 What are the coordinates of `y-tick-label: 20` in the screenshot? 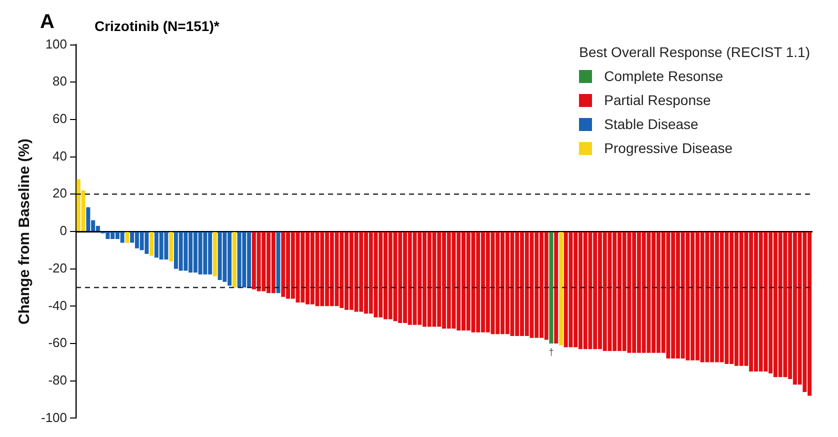 It's located at (60, 193).